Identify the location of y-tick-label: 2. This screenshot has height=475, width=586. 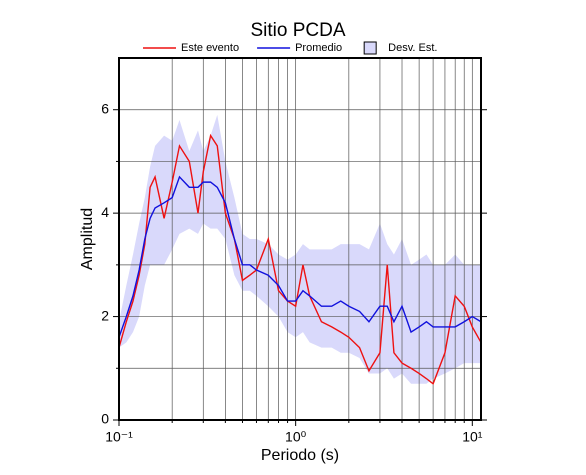
(105, 315).